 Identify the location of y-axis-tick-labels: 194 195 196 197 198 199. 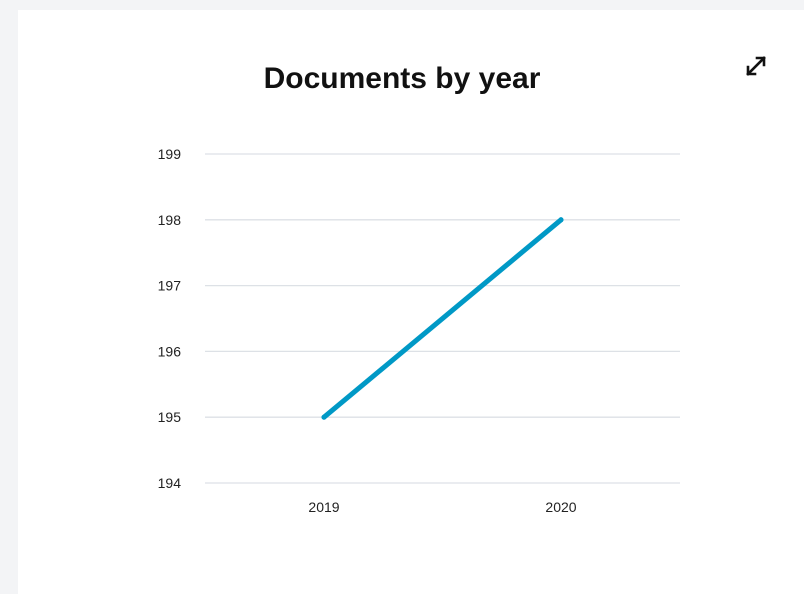
(170, 318).